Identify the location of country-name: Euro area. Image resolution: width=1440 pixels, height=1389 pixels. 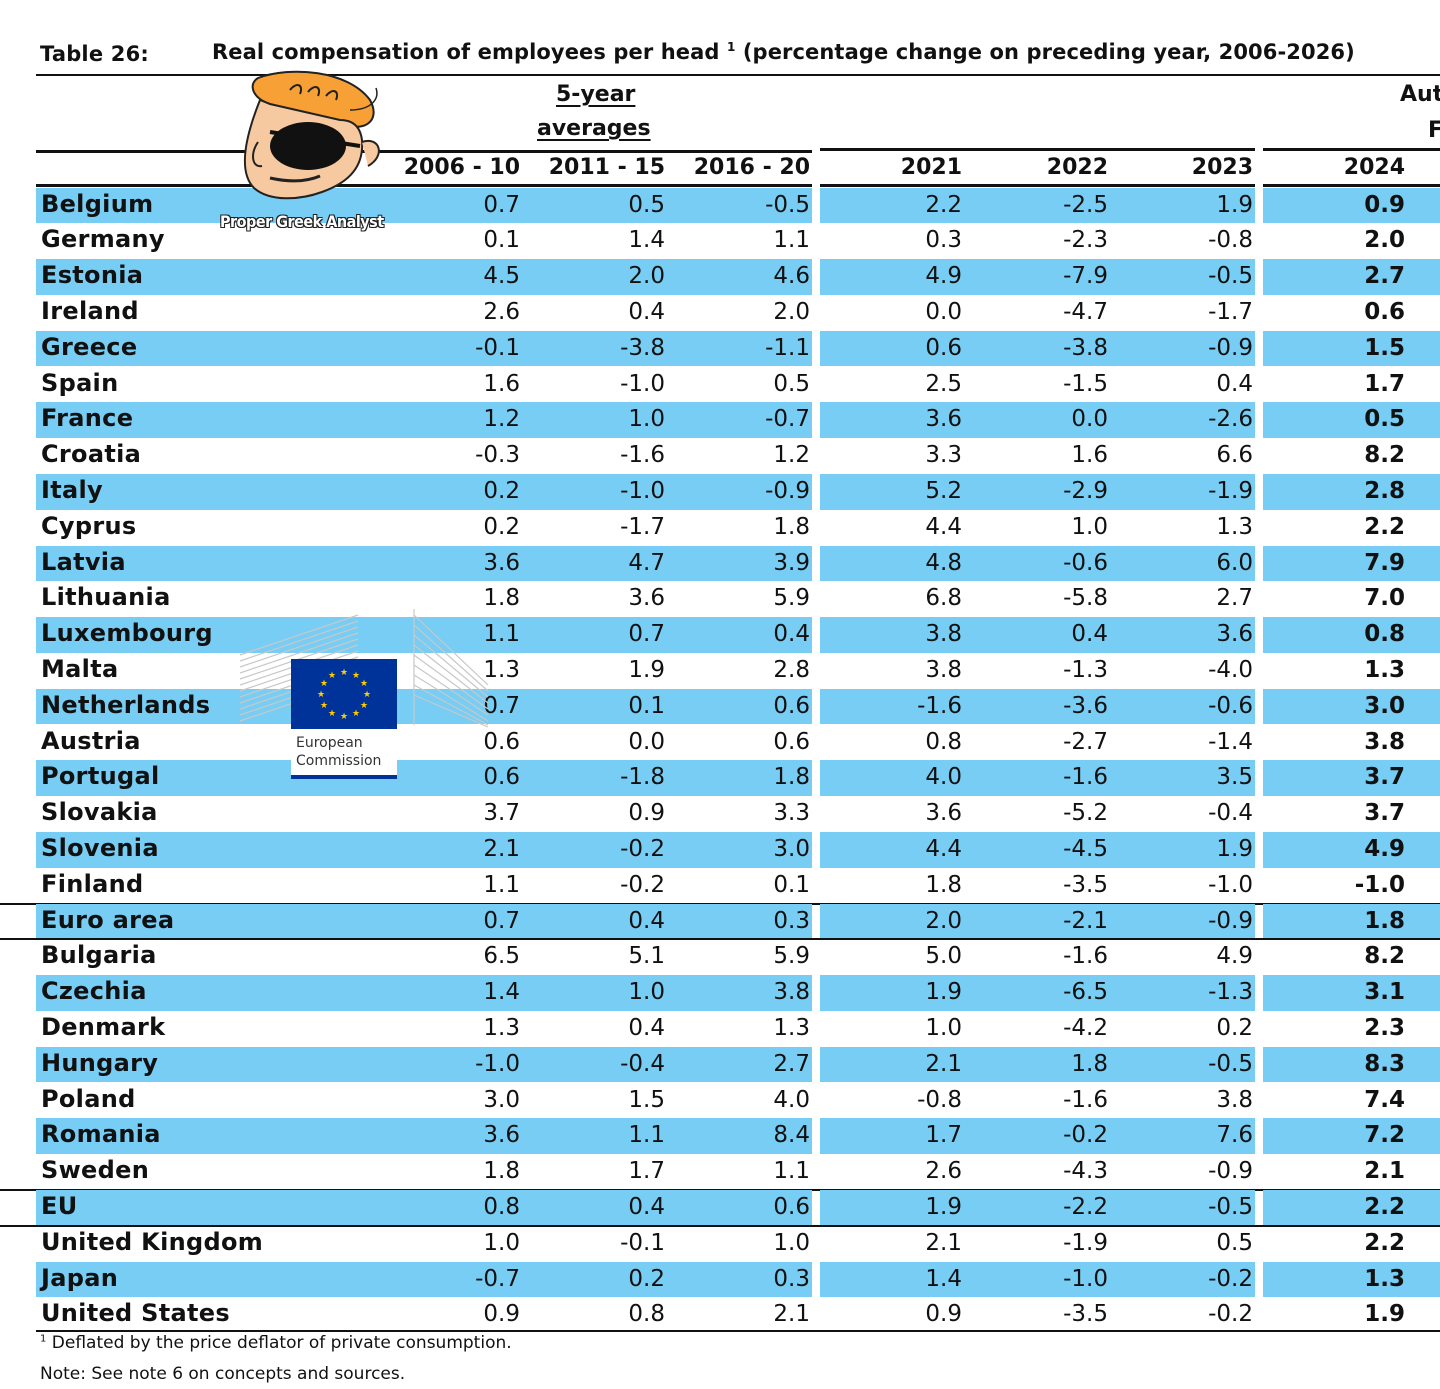
(108, 919).